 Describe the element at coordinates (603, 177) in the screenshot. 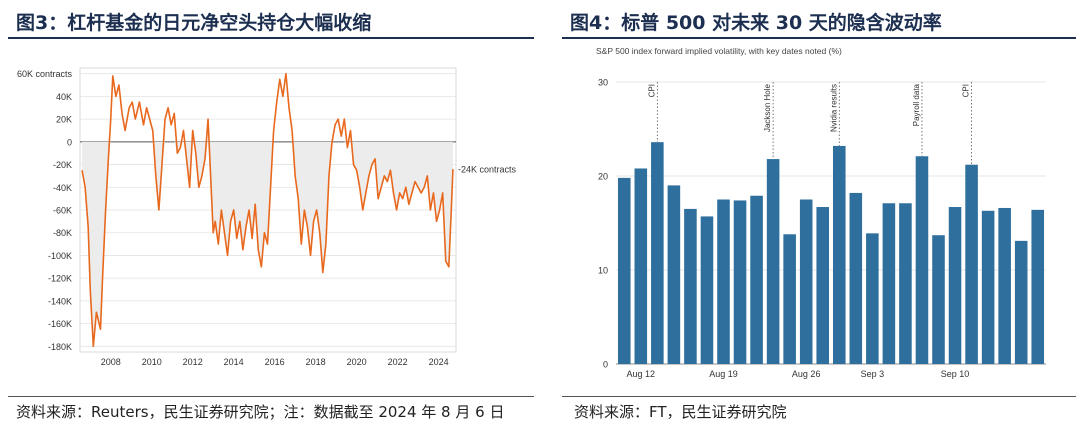

I see `y-tick-label: 20` at that location.